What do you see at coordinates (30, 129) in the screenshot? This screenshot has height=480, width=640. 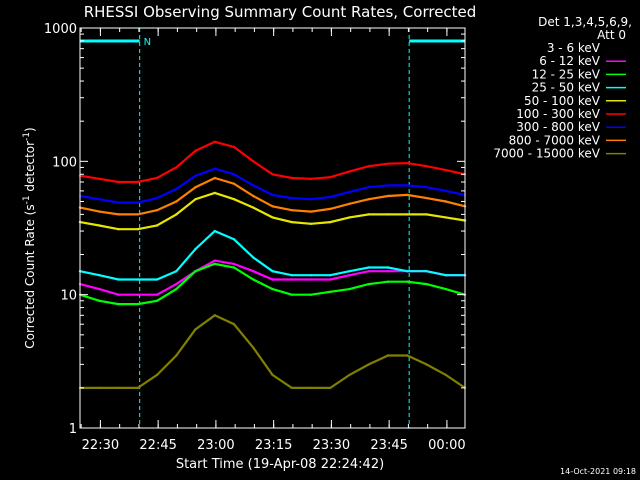 I see `y-label-part-3: )` at bounding box center [30, 129].